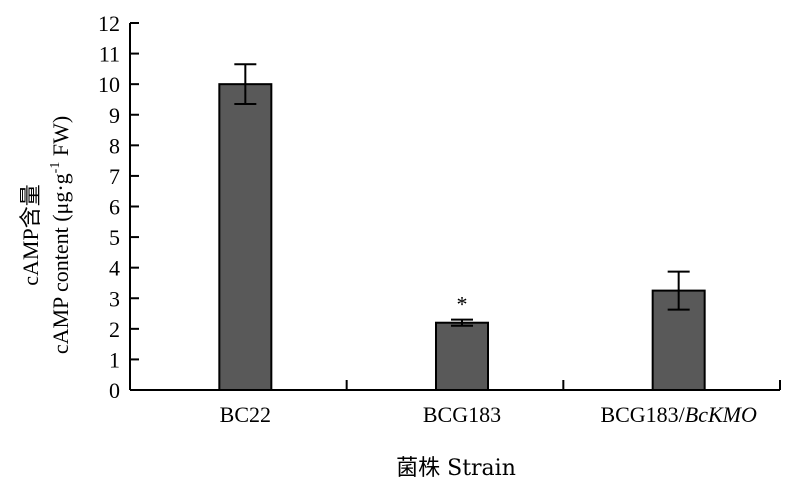 This screenshot has height=500, width=793. I want to click on y-tick-label: 9, so click(114, 115).